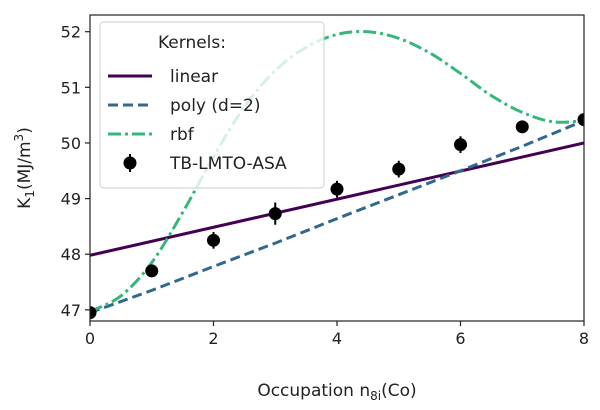  I want to click on y-axis-label-main: K, so click(25, 203).